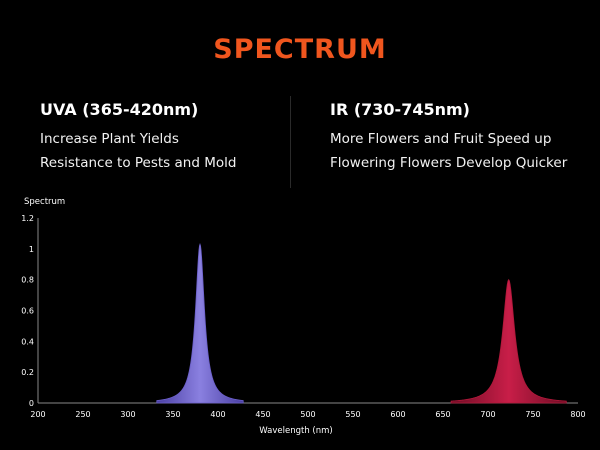 Image resolution: width=600 pixels, height=450 pixels. What do you see at coordinates (138, 163) in the screenshot?
I see `uva-benefit-2: Resistance to Pests and Mold` at bounding box center [138, 163].